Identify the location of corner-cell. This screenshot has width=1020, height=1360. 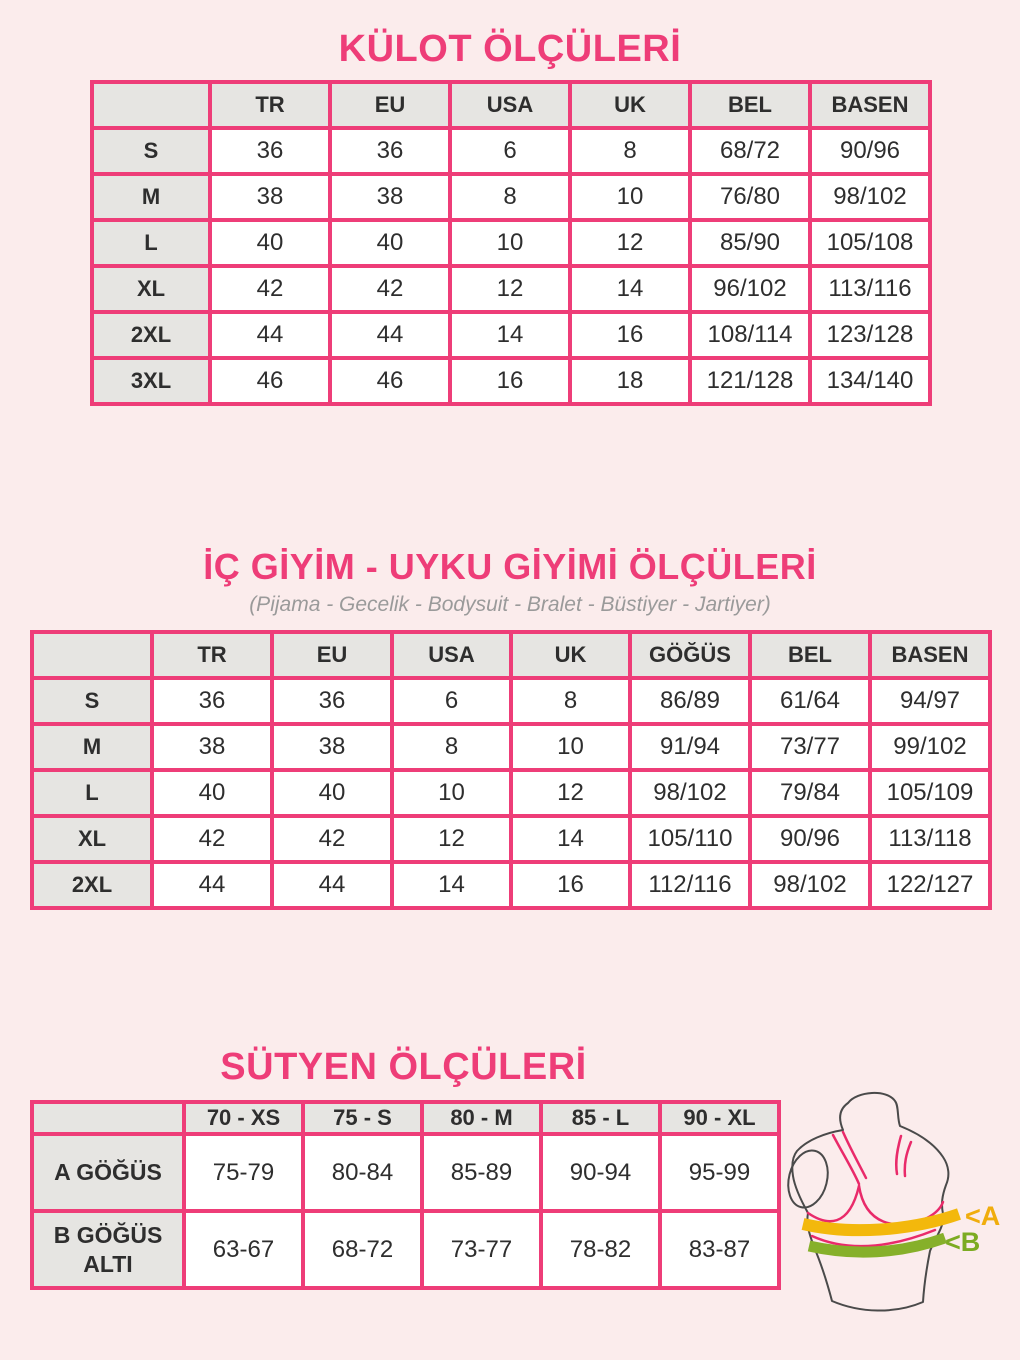
(92, 655).